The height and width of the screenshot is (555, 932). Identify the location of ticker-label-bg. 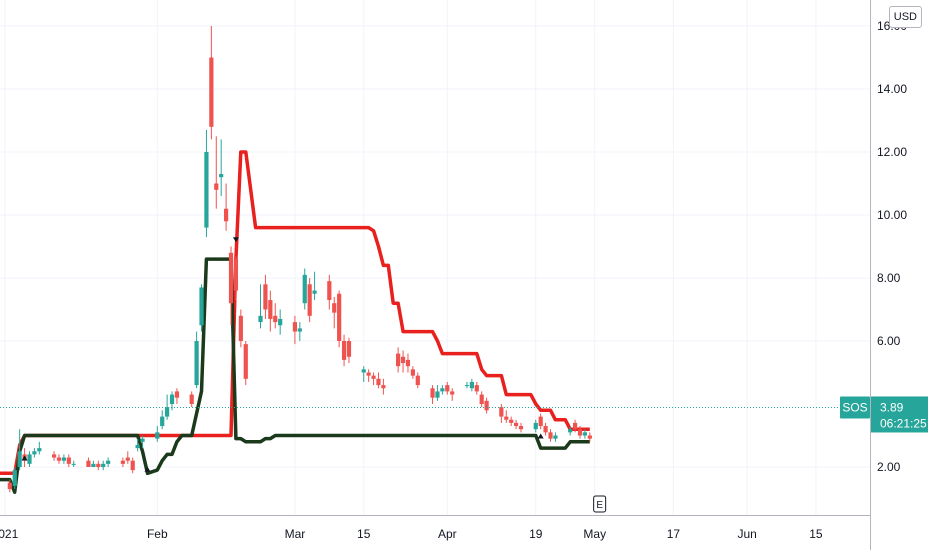
(855, 407).